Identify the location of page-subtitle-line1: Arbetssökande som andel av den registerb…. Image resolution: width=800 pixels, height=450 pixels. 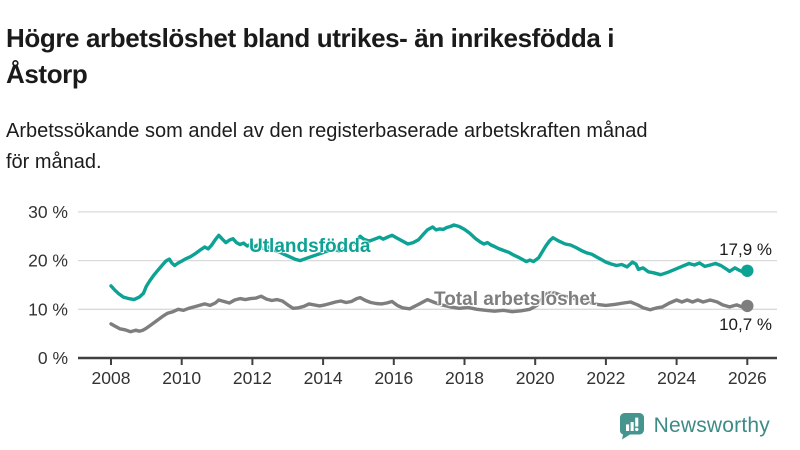
(327, 131).